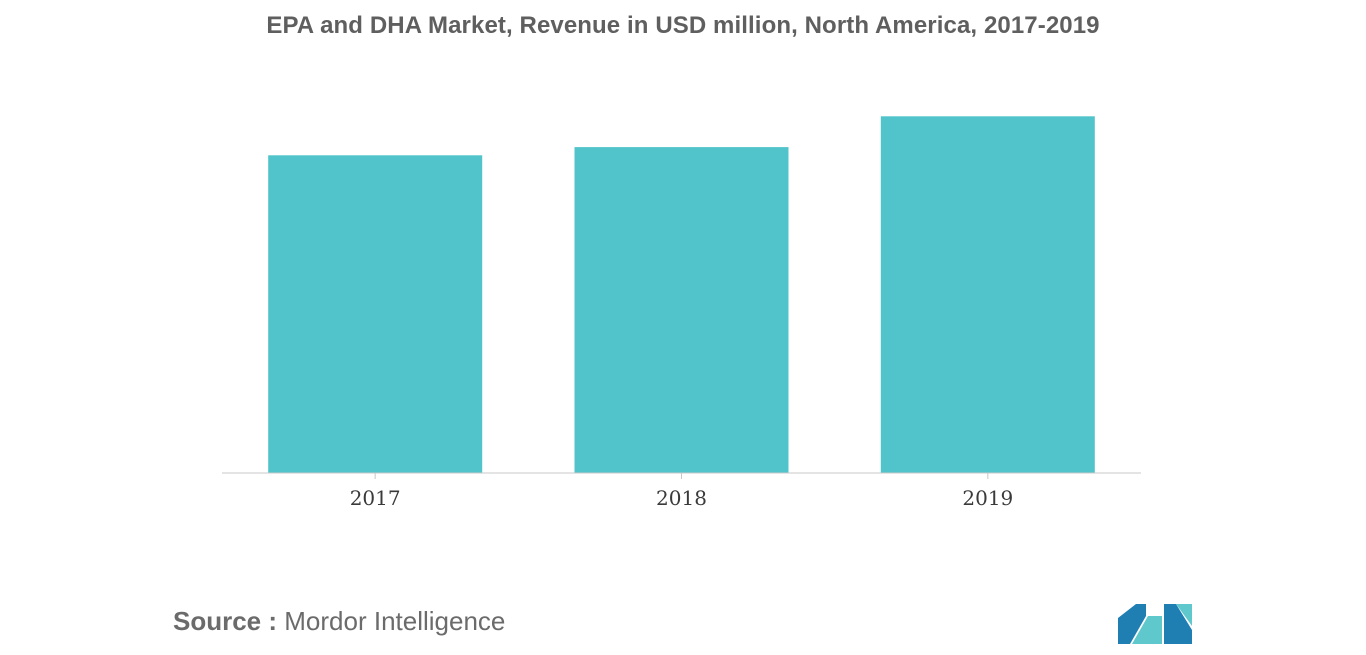 The width and height of the screenshot is (1366, 655). What do you see at coordinates (395, 621) in the screenshot?
I see `source-value: Mordor Intelligence` at bounding box center [395, 621].